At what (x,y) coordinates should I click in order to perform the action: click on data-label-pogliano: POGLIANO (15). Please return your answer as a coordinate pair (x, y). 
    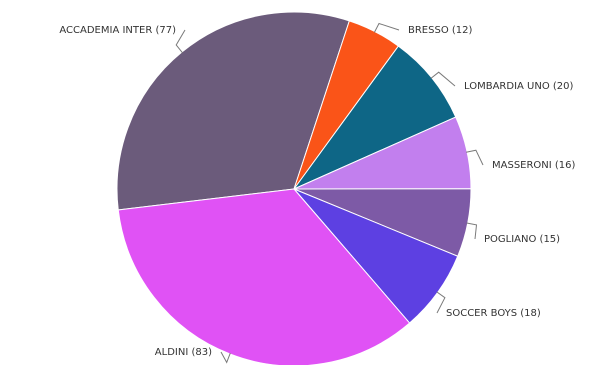
    Looking at the image, I should click on (522, 239).